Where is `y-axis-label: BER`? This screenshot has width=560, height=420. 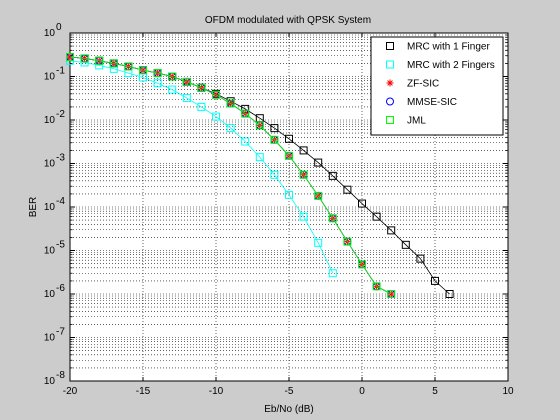
y-axis-label: BER is located at coordinates (33, 207).